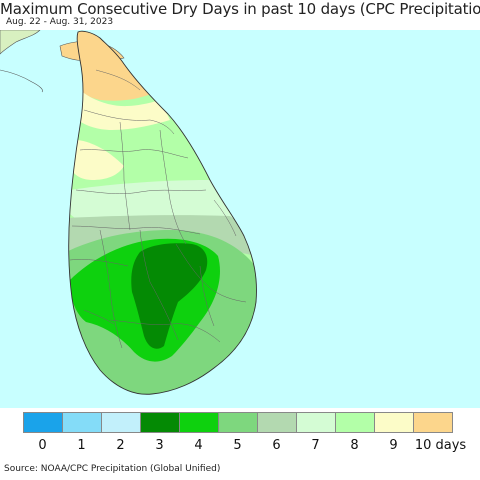 The image size is (480, 480). Describe the element at coordinates (237, 445) in the screenshot. I see `legend-label-5: 5` at that location.